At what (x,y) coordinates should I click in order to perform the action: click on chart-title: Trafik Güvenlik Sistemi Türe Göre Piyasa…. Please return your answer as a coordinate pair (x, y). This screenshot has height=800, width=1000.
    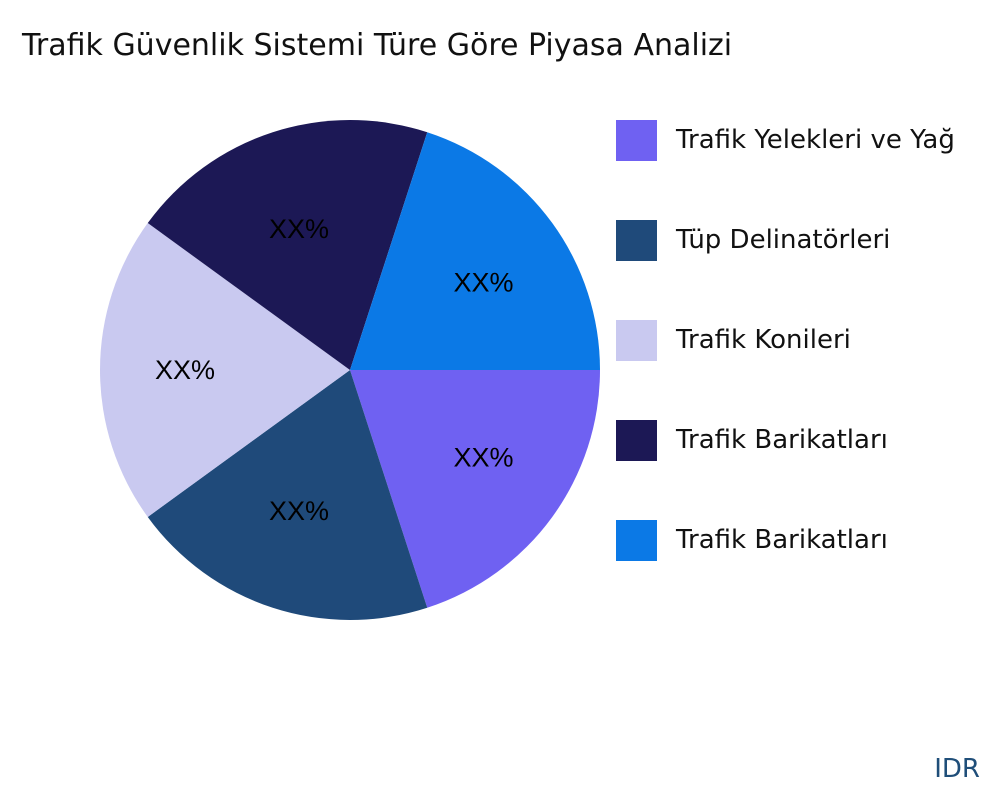
    Looking at the image, I should click on (377, 45).